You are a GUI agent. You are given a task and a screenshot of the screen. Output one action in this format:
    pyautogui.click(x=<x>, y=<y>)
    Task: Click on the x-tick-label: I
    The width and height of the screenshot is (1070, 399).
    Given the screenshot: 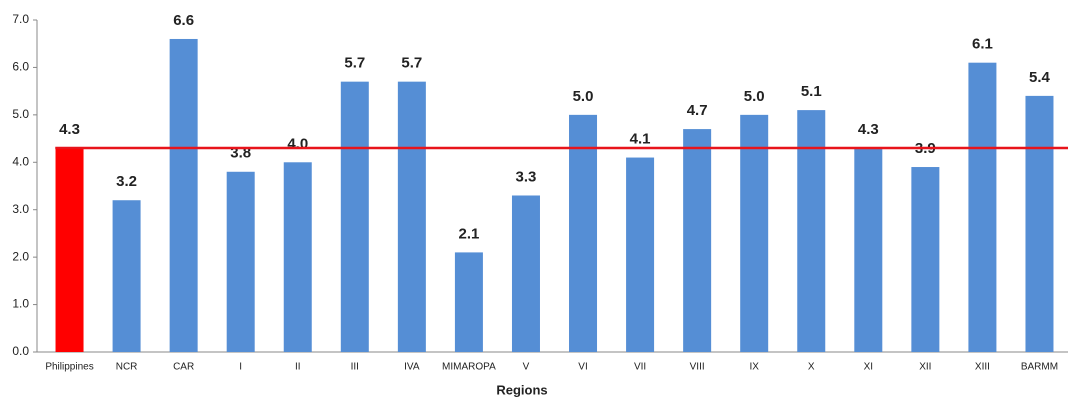 What is the action you would take?
    pyautogui.click(x=240, y=367)
    